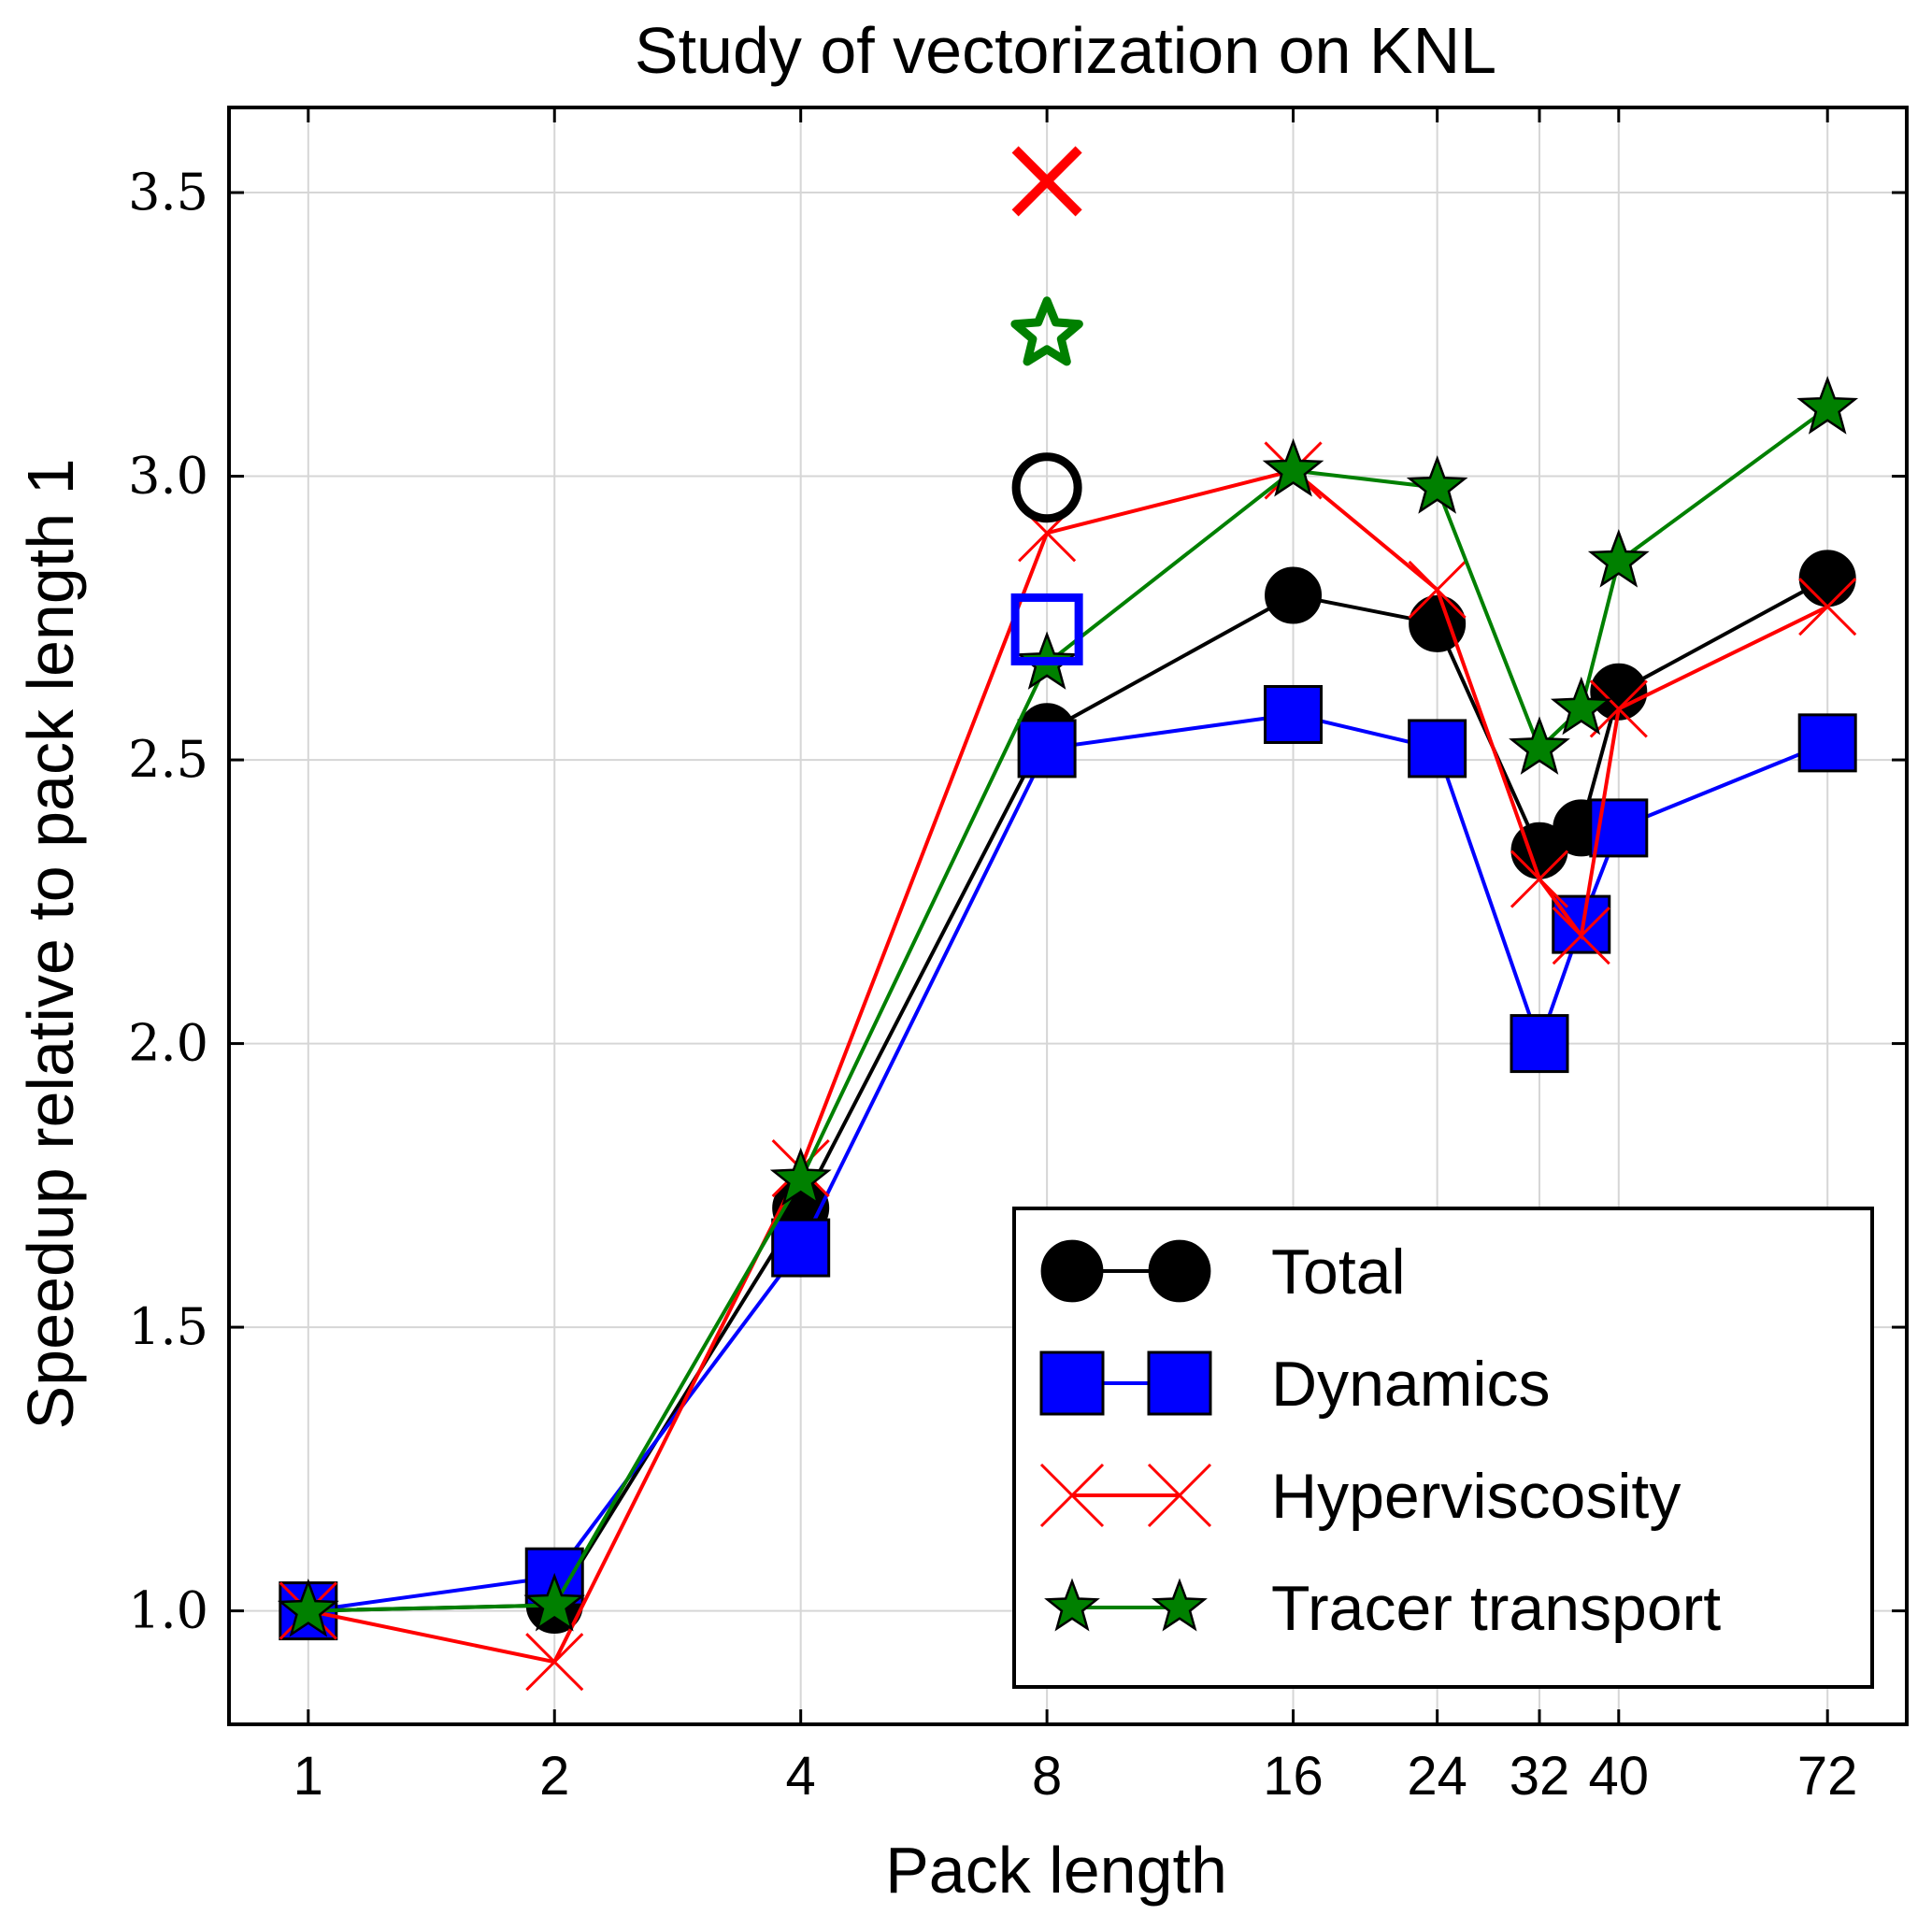  I want to click on legend-label-tracer-transport: Tracer transport, so click(1496, 1608).